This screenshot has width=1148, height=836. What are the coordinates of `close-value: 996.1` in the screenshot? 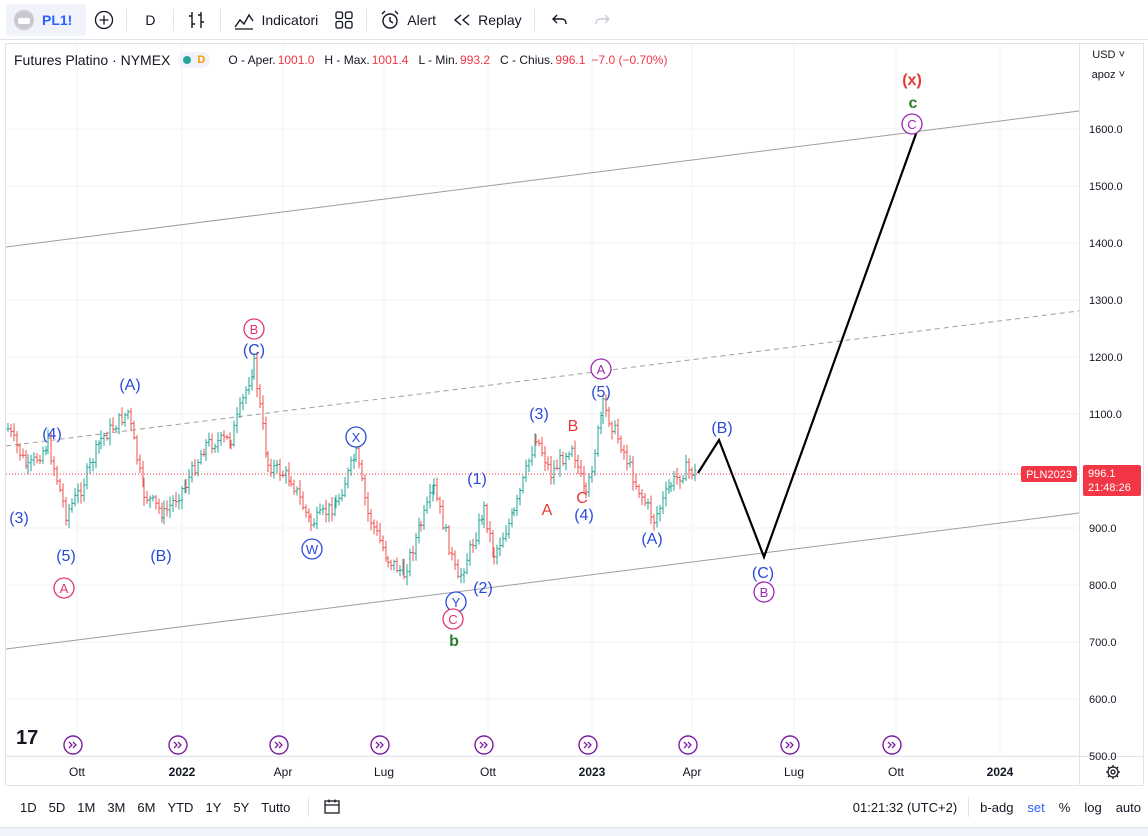 It's located at (570, 60).